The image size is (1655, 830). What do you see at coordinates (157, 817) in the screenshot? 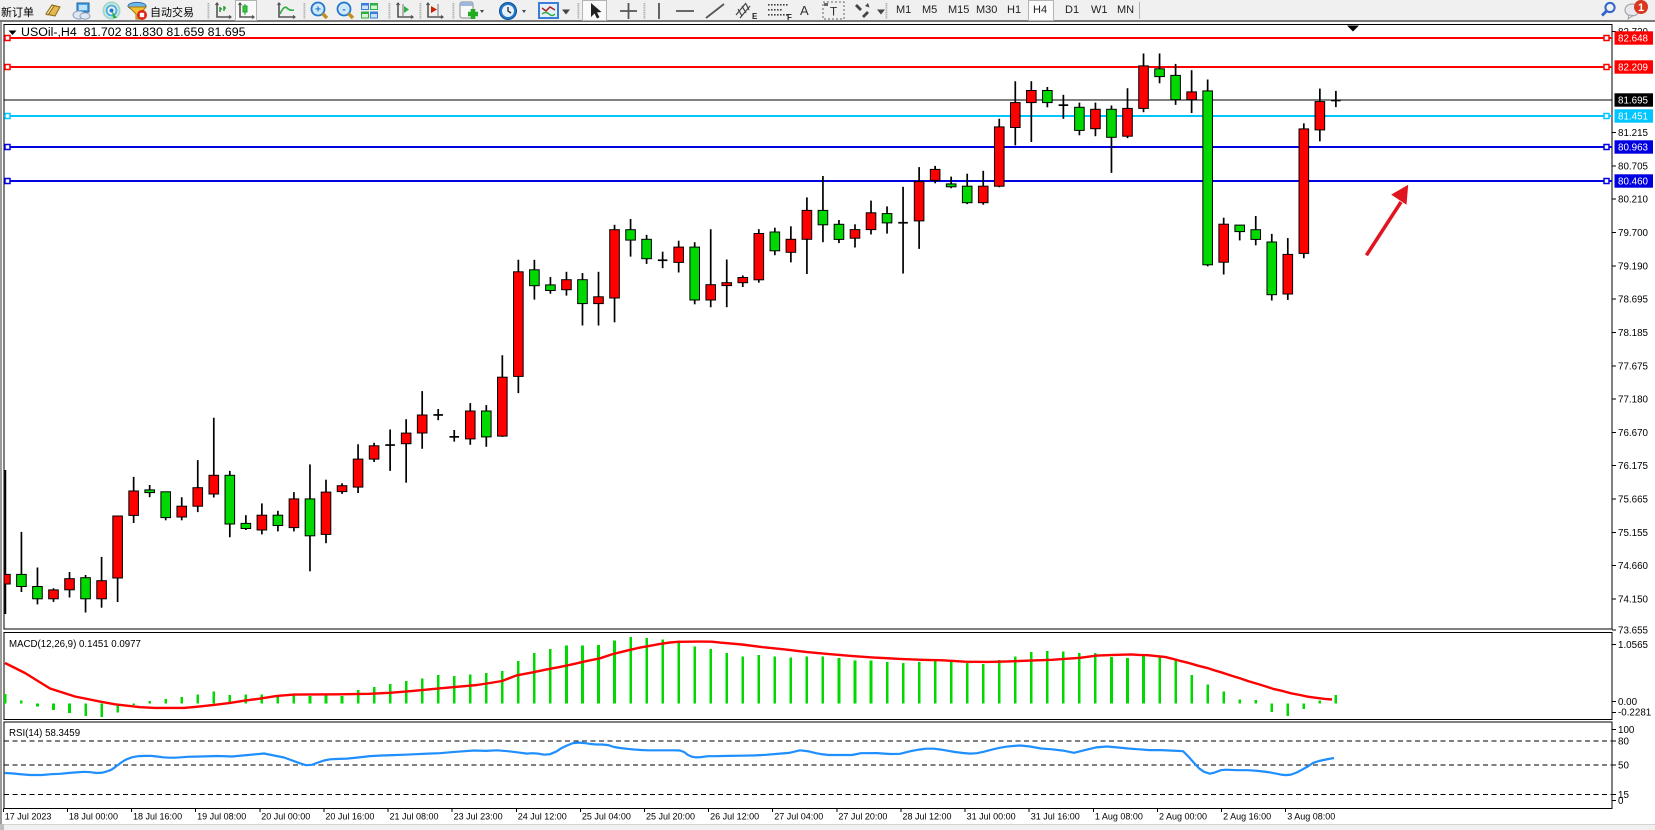
I see `svg-text: 18 Jul 16:00` at bounding box center [157, 817].